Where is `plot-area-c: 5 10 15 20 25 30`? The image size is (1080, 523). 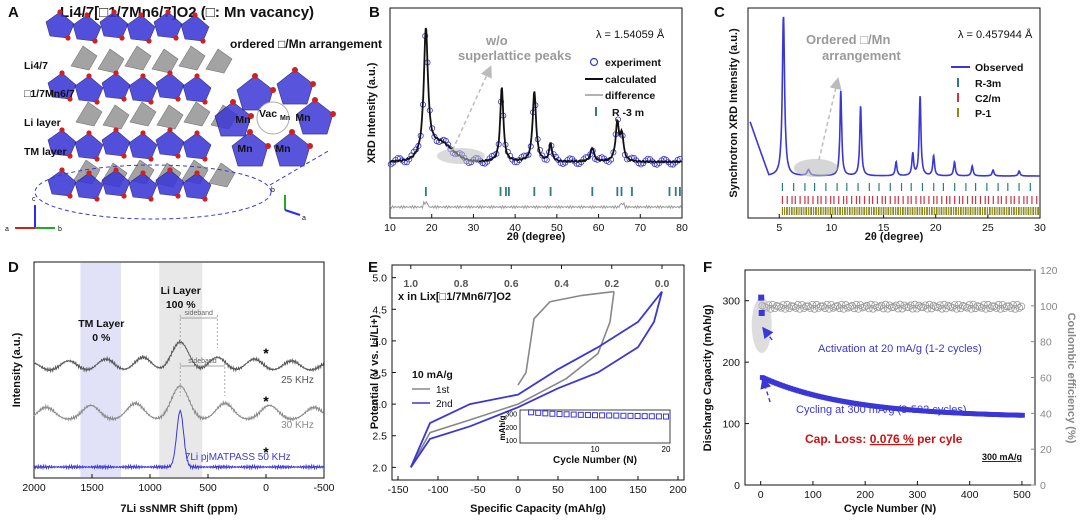 plot-area-c: 5 10 15 20 25 30 is located at coordinates (897, 125).